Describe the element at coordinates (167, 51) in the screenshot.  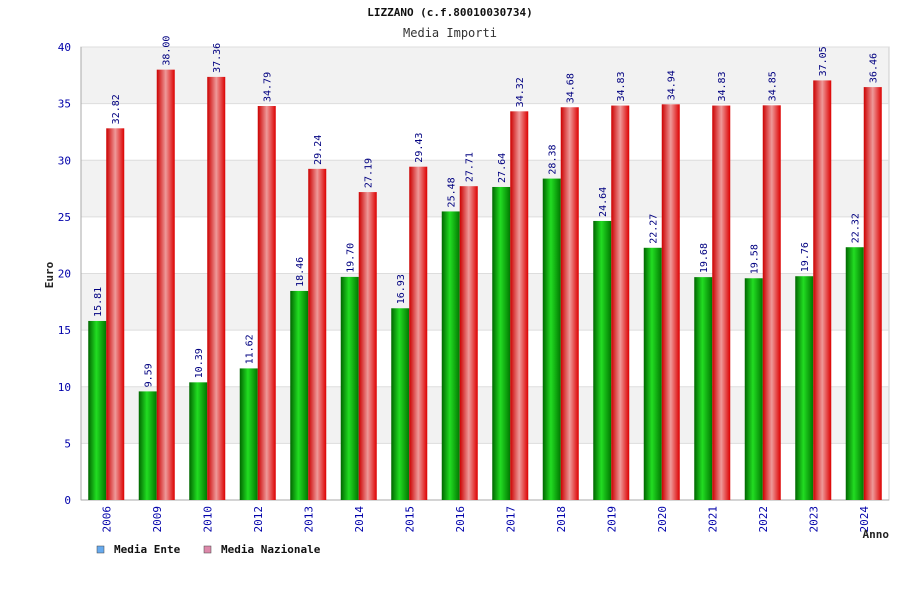
I see `data-label: 38.00` at that location.